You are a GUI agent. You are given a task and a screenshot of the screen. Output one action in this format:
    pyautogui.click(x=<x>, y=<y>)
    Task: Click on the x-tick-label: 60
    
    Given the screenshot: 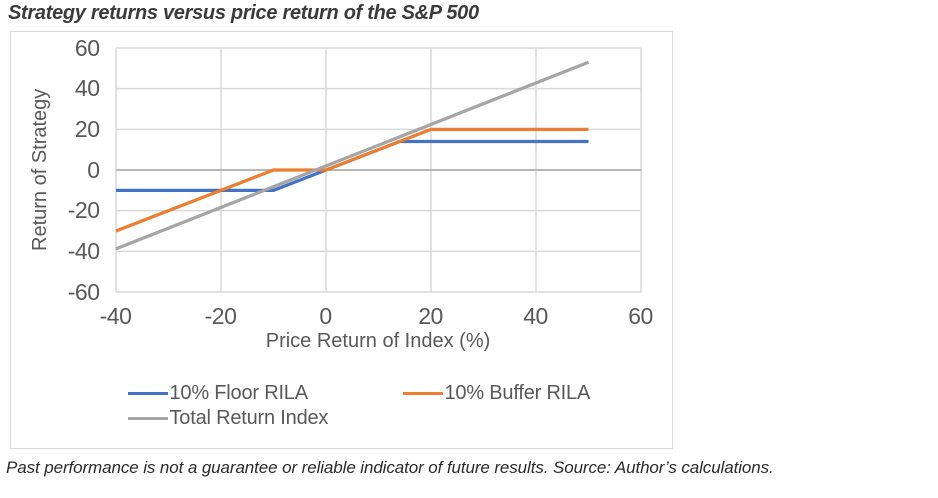 What is the action you would take?
    pyautogui.click(x=640, y=316)
    